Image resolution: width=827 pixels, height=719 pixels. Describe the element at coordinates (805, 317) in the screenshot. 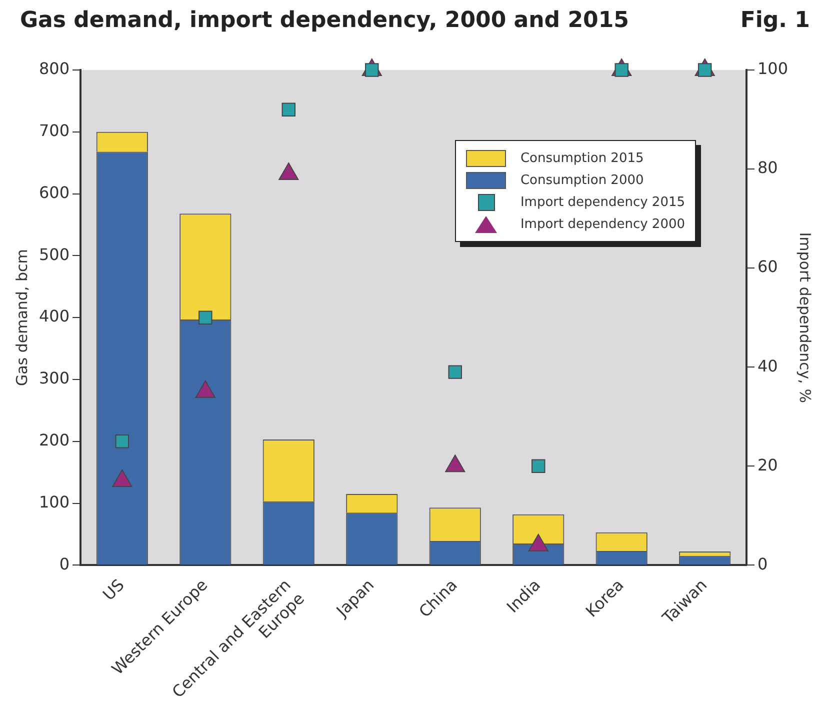

I see `y2-axis-title: Import dependency, %` at that location.